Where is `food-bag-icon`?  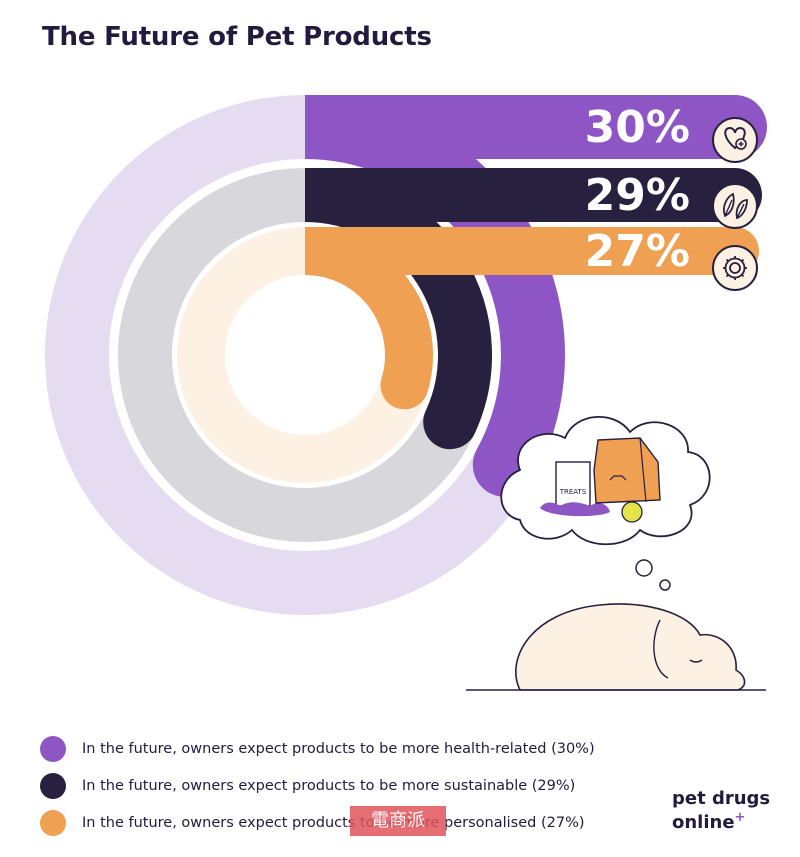
food-bag-icon is located at coordinates (627, 470).